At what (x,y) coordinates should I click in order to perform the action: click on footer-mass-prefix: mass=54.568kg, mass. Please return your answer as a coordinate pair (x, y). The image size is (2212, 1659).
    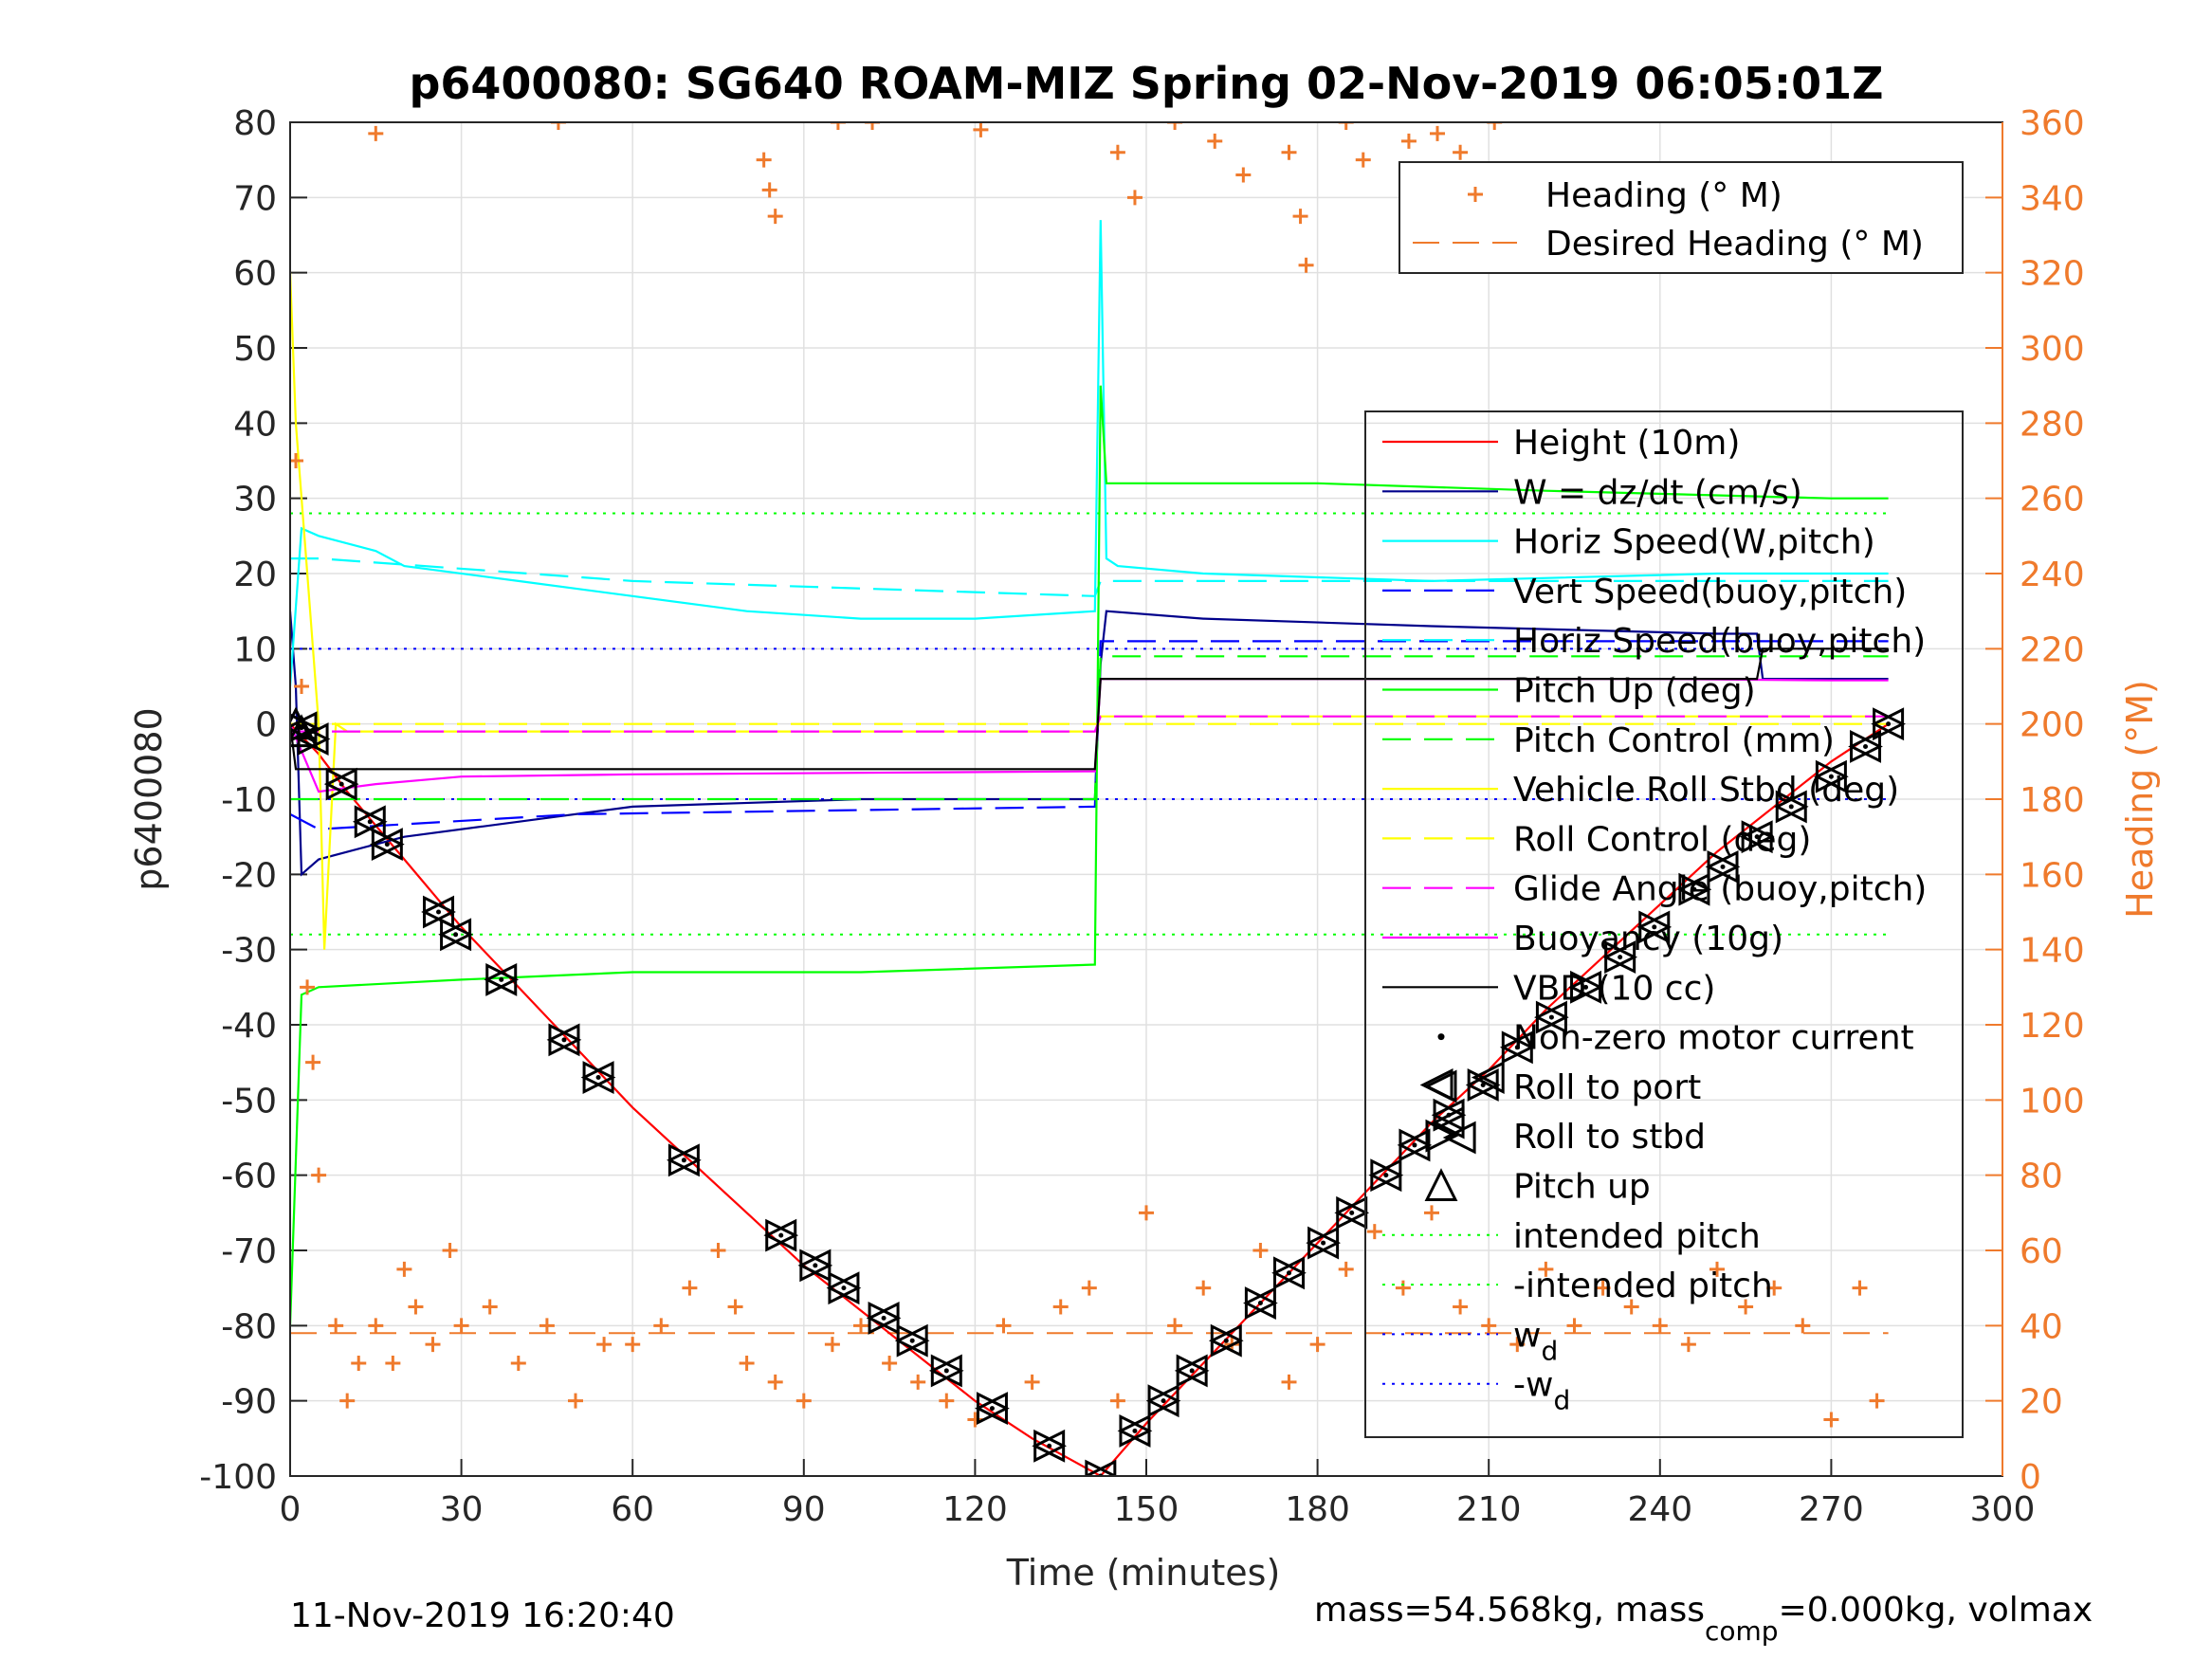
    Looking at the image, I should click on (1509, 1610).